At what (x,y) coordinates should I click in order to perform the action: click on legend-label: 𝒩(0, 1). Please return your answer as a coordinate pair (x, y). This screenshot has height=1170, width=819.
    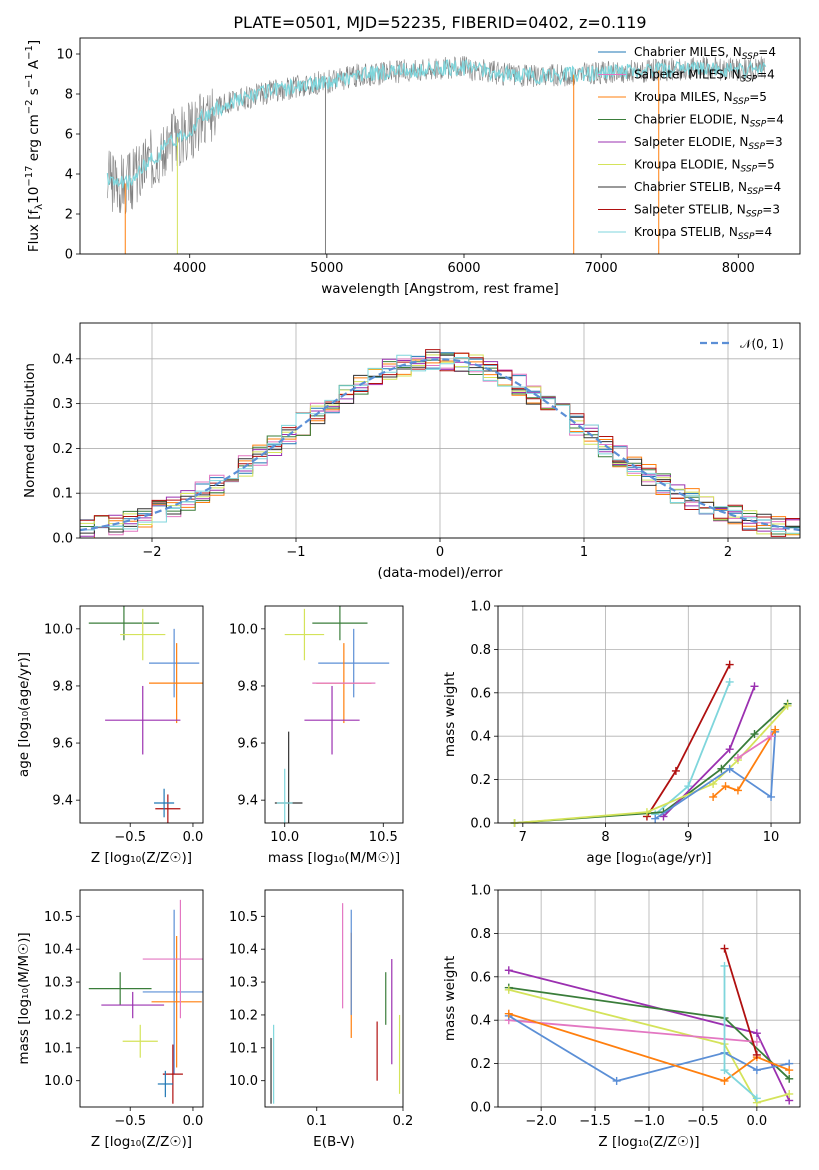
    Looking at the image, I should click on (762, 344).